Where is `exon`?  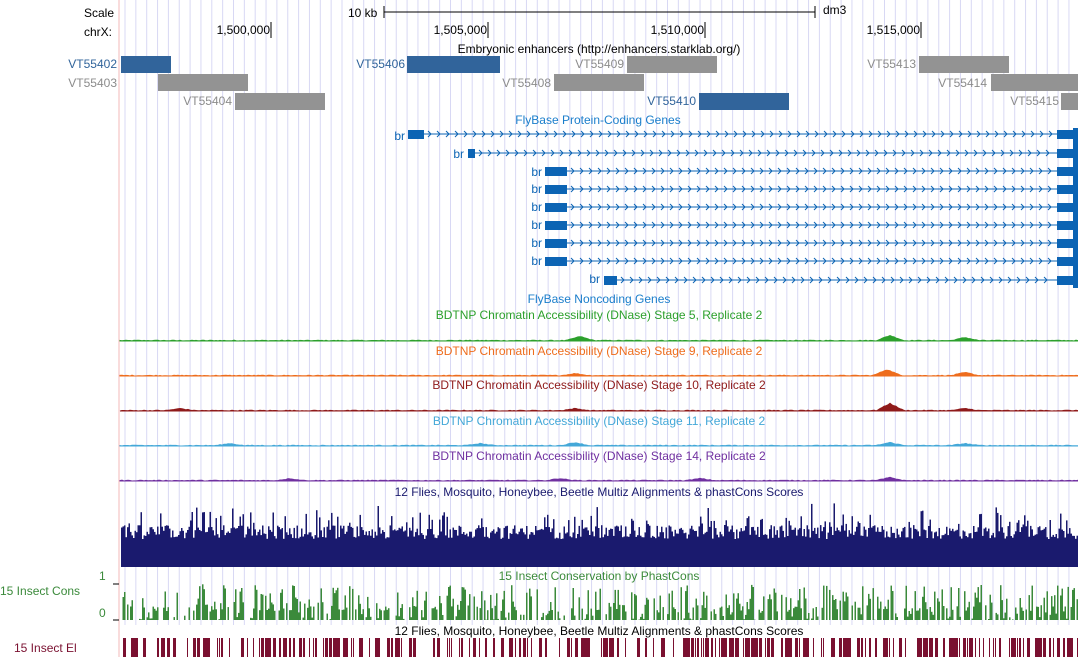
exon is located at coordinates (556, 189).